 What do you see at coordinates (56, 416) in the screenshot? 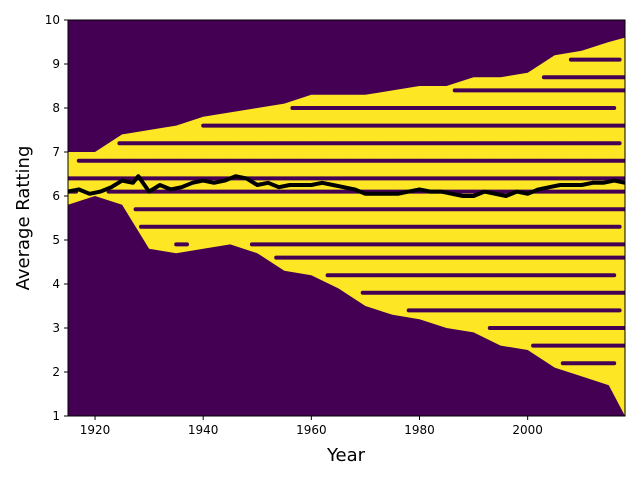
I see `y-tick-label: 1` at bounding box center [56, 416].